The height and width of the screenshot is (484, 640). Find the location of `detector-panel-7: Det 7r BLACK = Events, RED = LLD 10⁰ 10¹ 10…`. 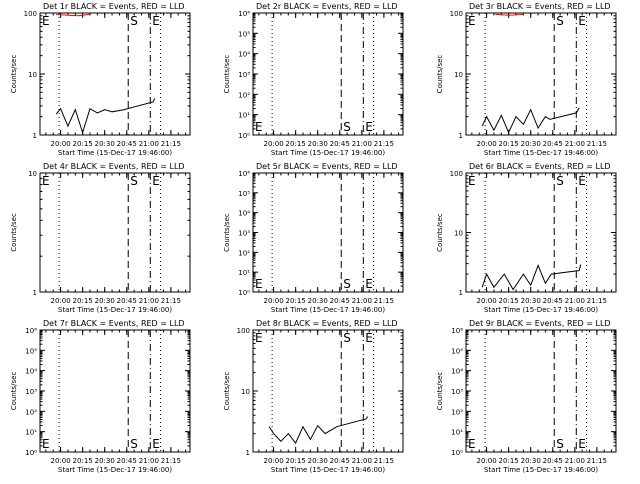

detector-panel-7: Det 7r BLACK = Events, RED = LLD 10⁰ 10¹ 10… is located at coordinates (100, 396).